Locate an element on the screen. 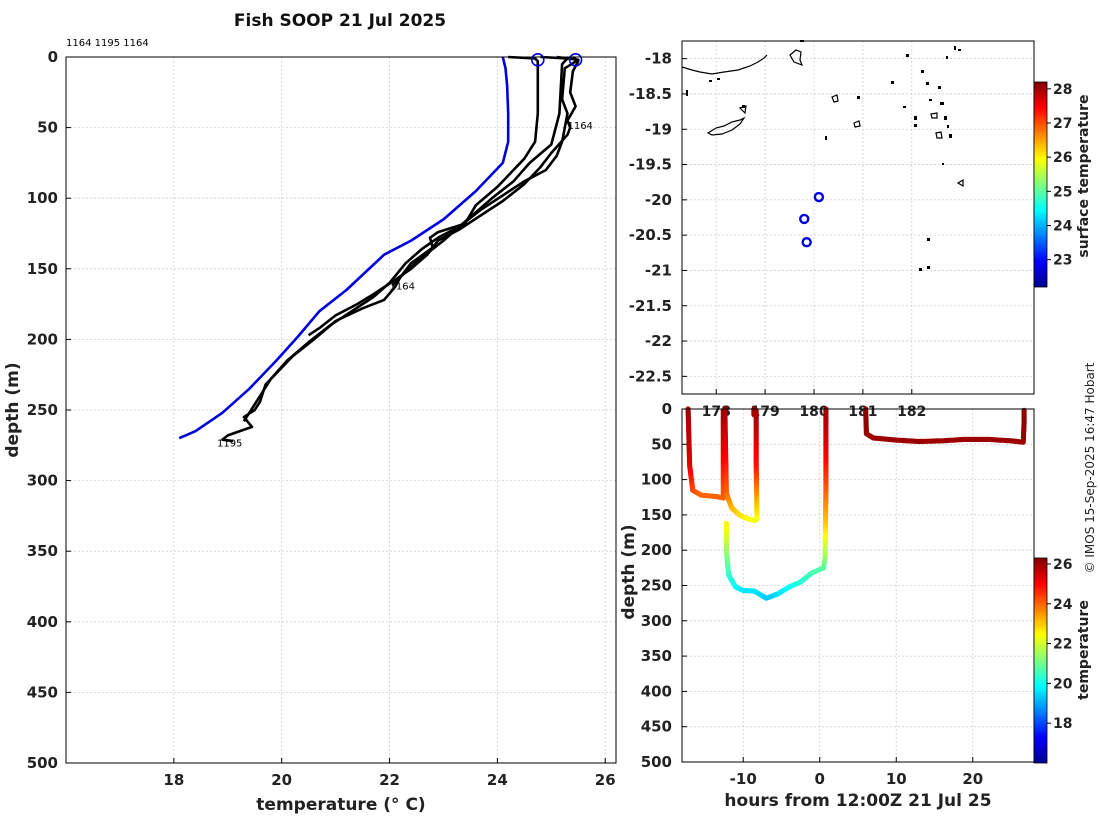 This screenshot has width=1100, height=820. profile-ytick-label: 100 is located at coordinates (42, 198).